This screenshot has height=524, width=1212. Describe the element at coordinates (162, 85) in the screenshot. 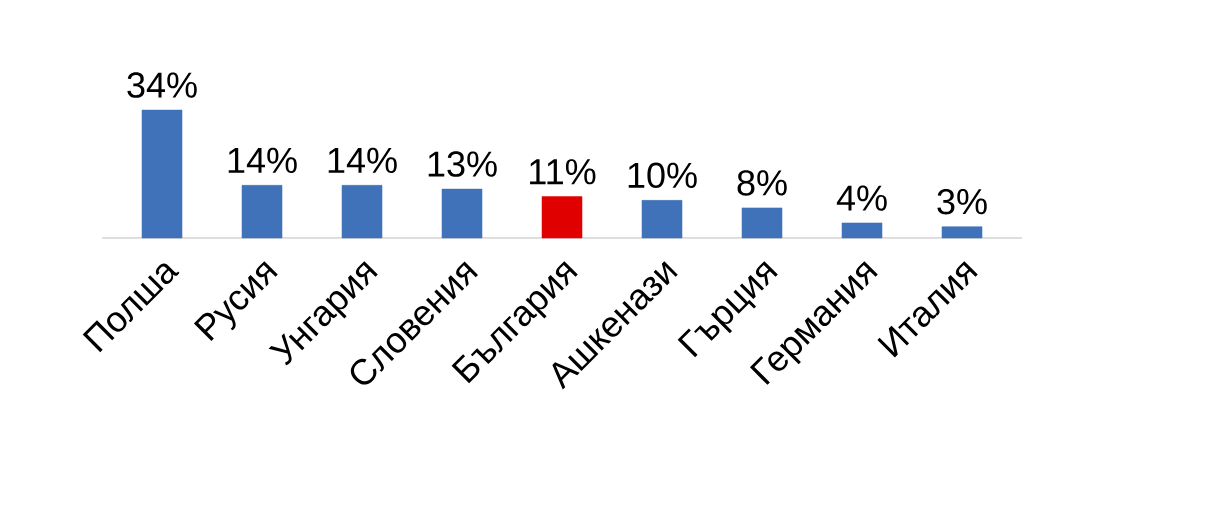

I see `data-label: 34%` at that location.